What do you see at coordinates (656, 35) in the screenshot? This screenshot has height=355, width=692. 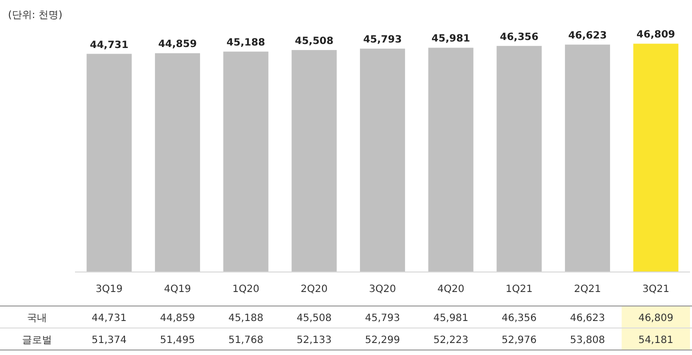 I see `text: 46,809` at bounding box center [656, 35].